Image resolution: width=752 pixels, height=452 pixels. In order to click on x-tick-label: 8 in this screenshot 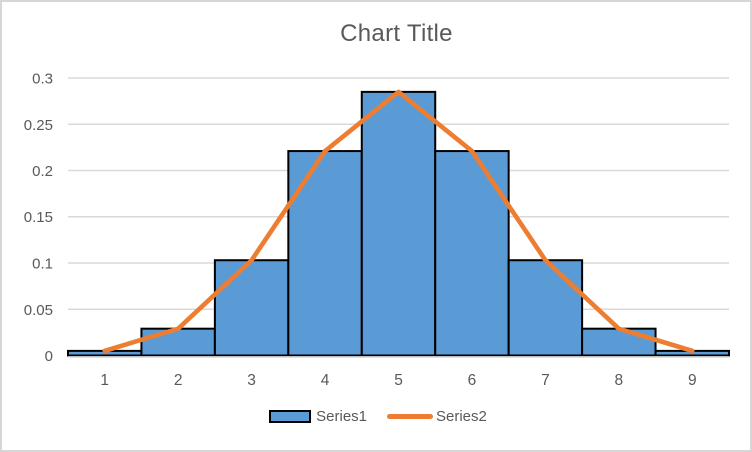, I will do `click(619, 380)`.